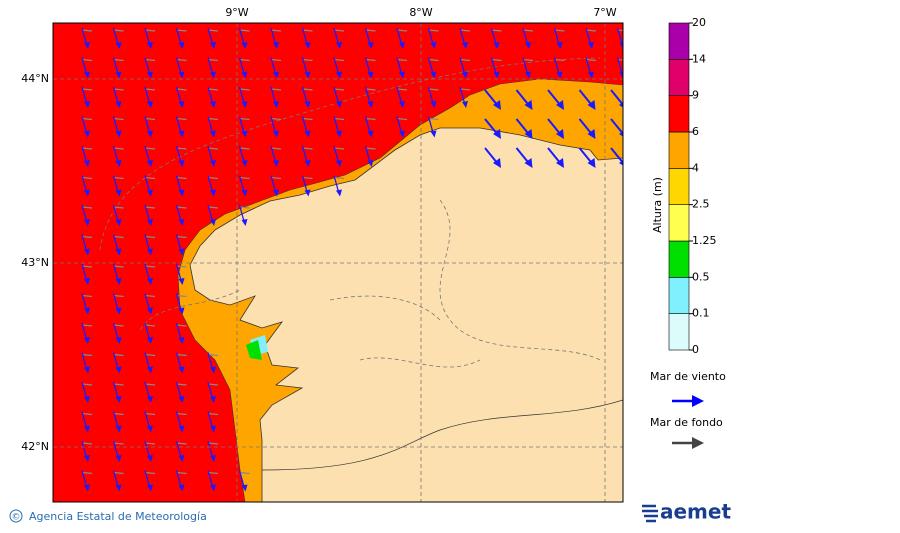 The image size is (900, 533). I want to click on lon-label: 9°W, so click(236, 12).